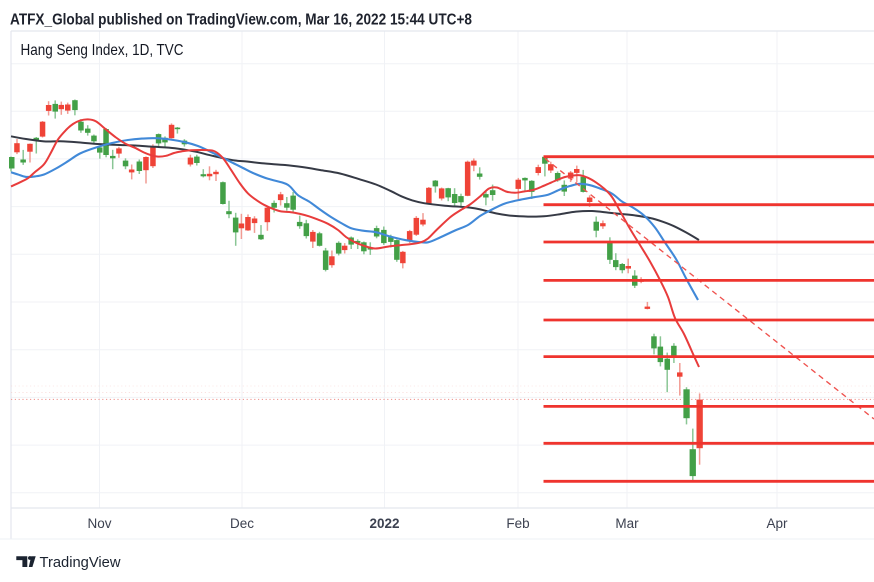  What do you see at coordinates (384, 523) in the screenshot?
I see `svg-text: 2022` at bounding box center [384, 523].